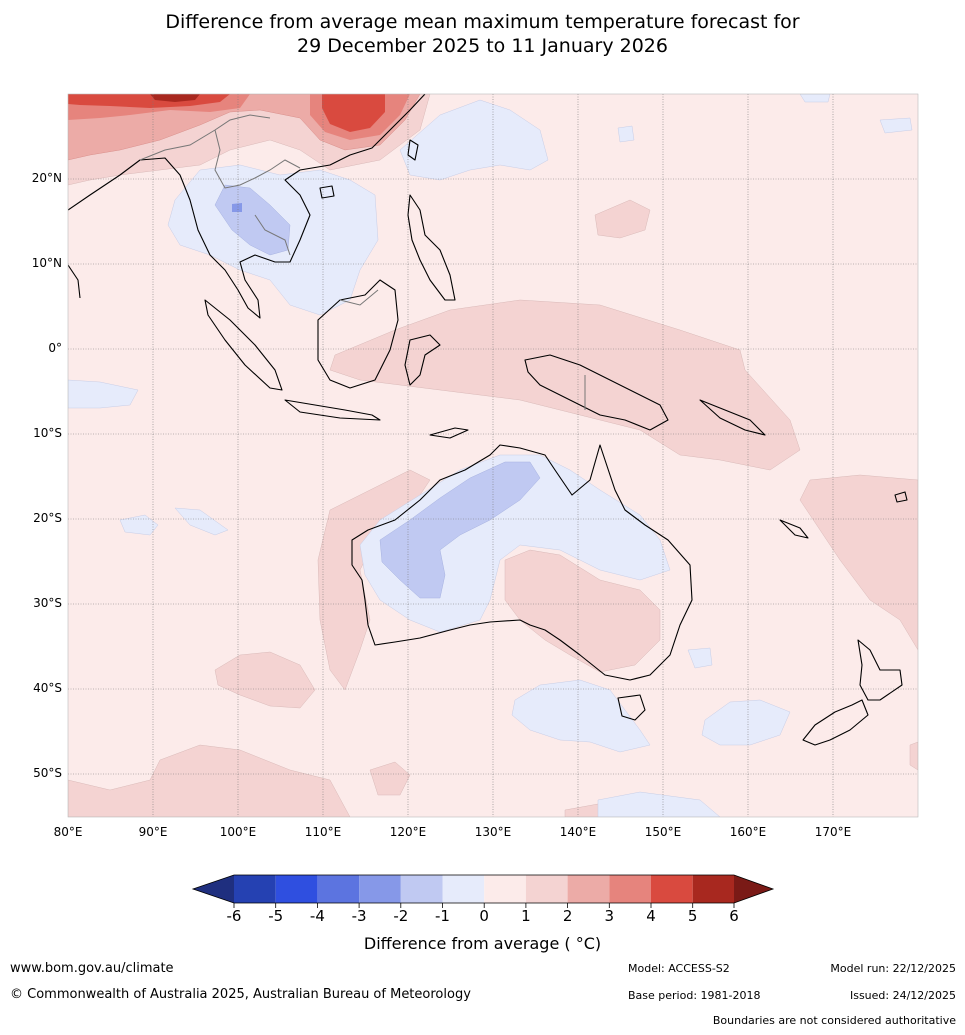 The width and height of the screenshot is (965, 1035). I want to click on new-caledonia-coastline, so click(794, 529).